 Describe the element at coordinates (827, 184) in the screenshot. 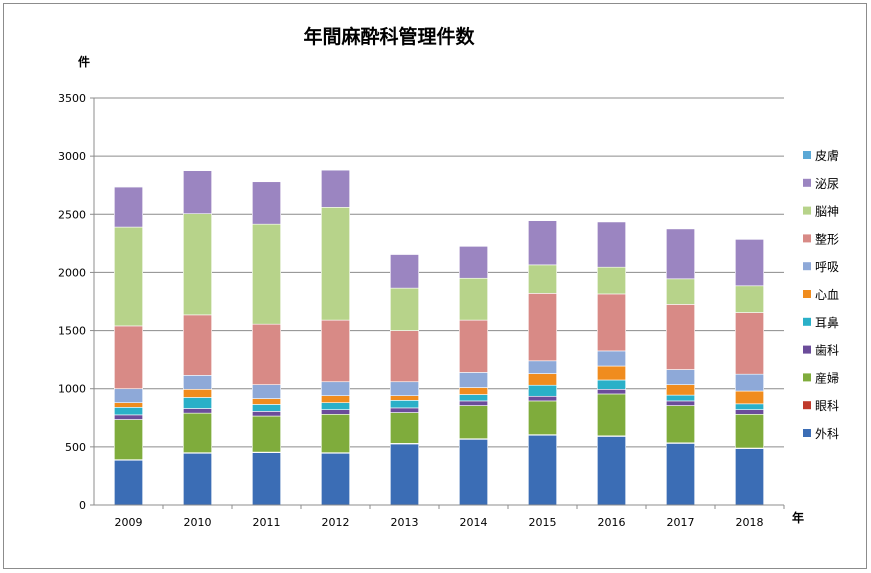

I see `legend-label: 泌尿` at that location.